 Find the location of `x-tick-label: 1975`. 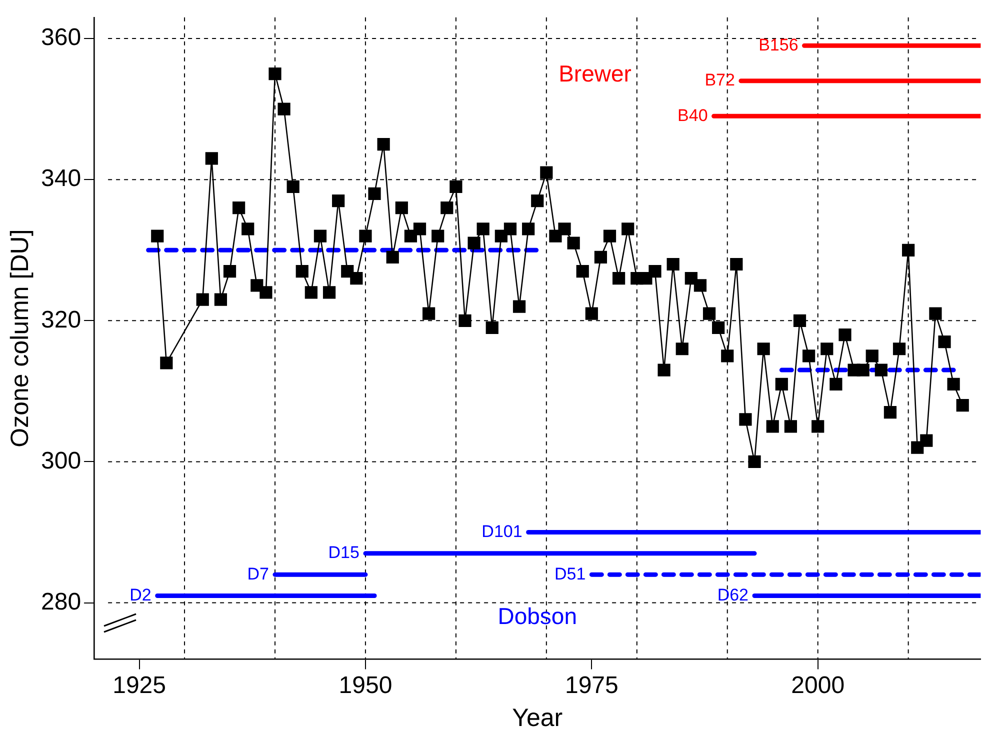

x-tick-label: 1975 is located at coordinates (591, 686).